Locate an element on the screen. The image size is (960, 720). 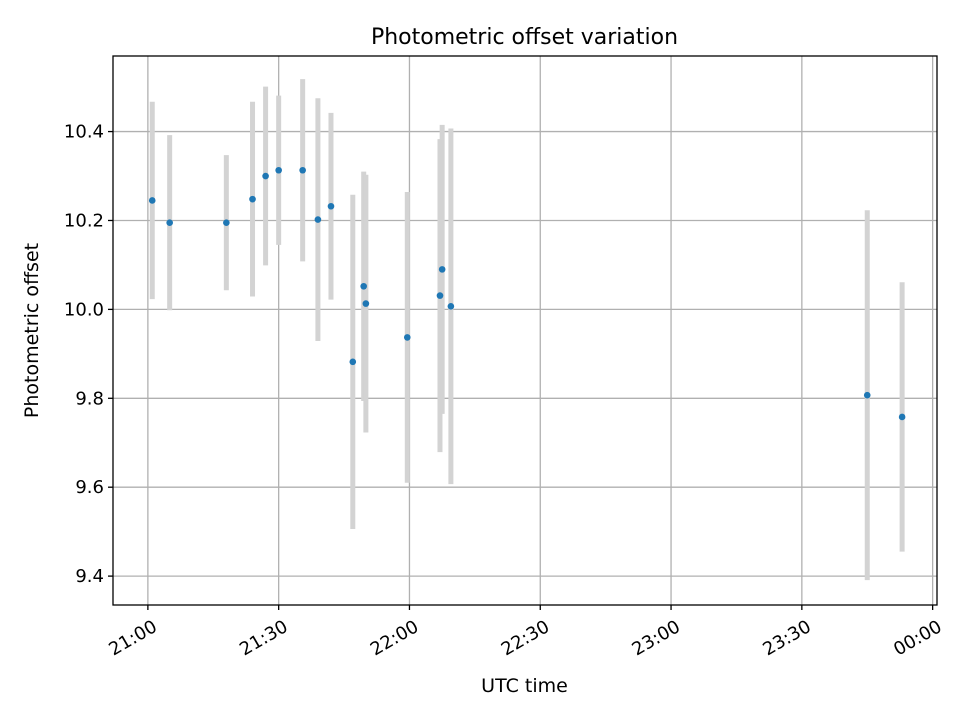
y-tick-label: 10.4 is located at coordinates (84, 132).